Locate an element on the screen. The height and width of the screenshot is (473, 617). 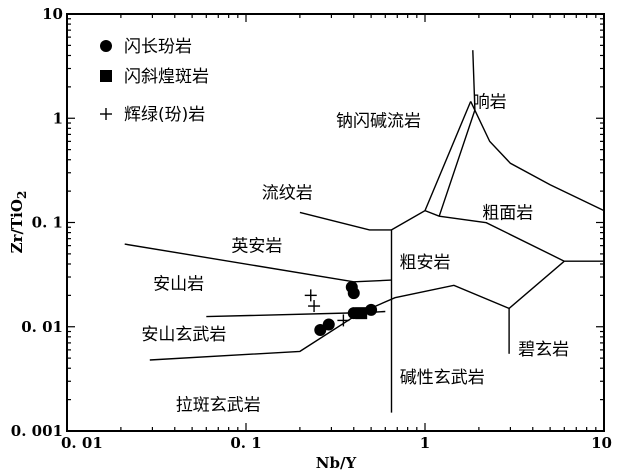
field-label: 安山岩 is located at coordinates (178, 285).